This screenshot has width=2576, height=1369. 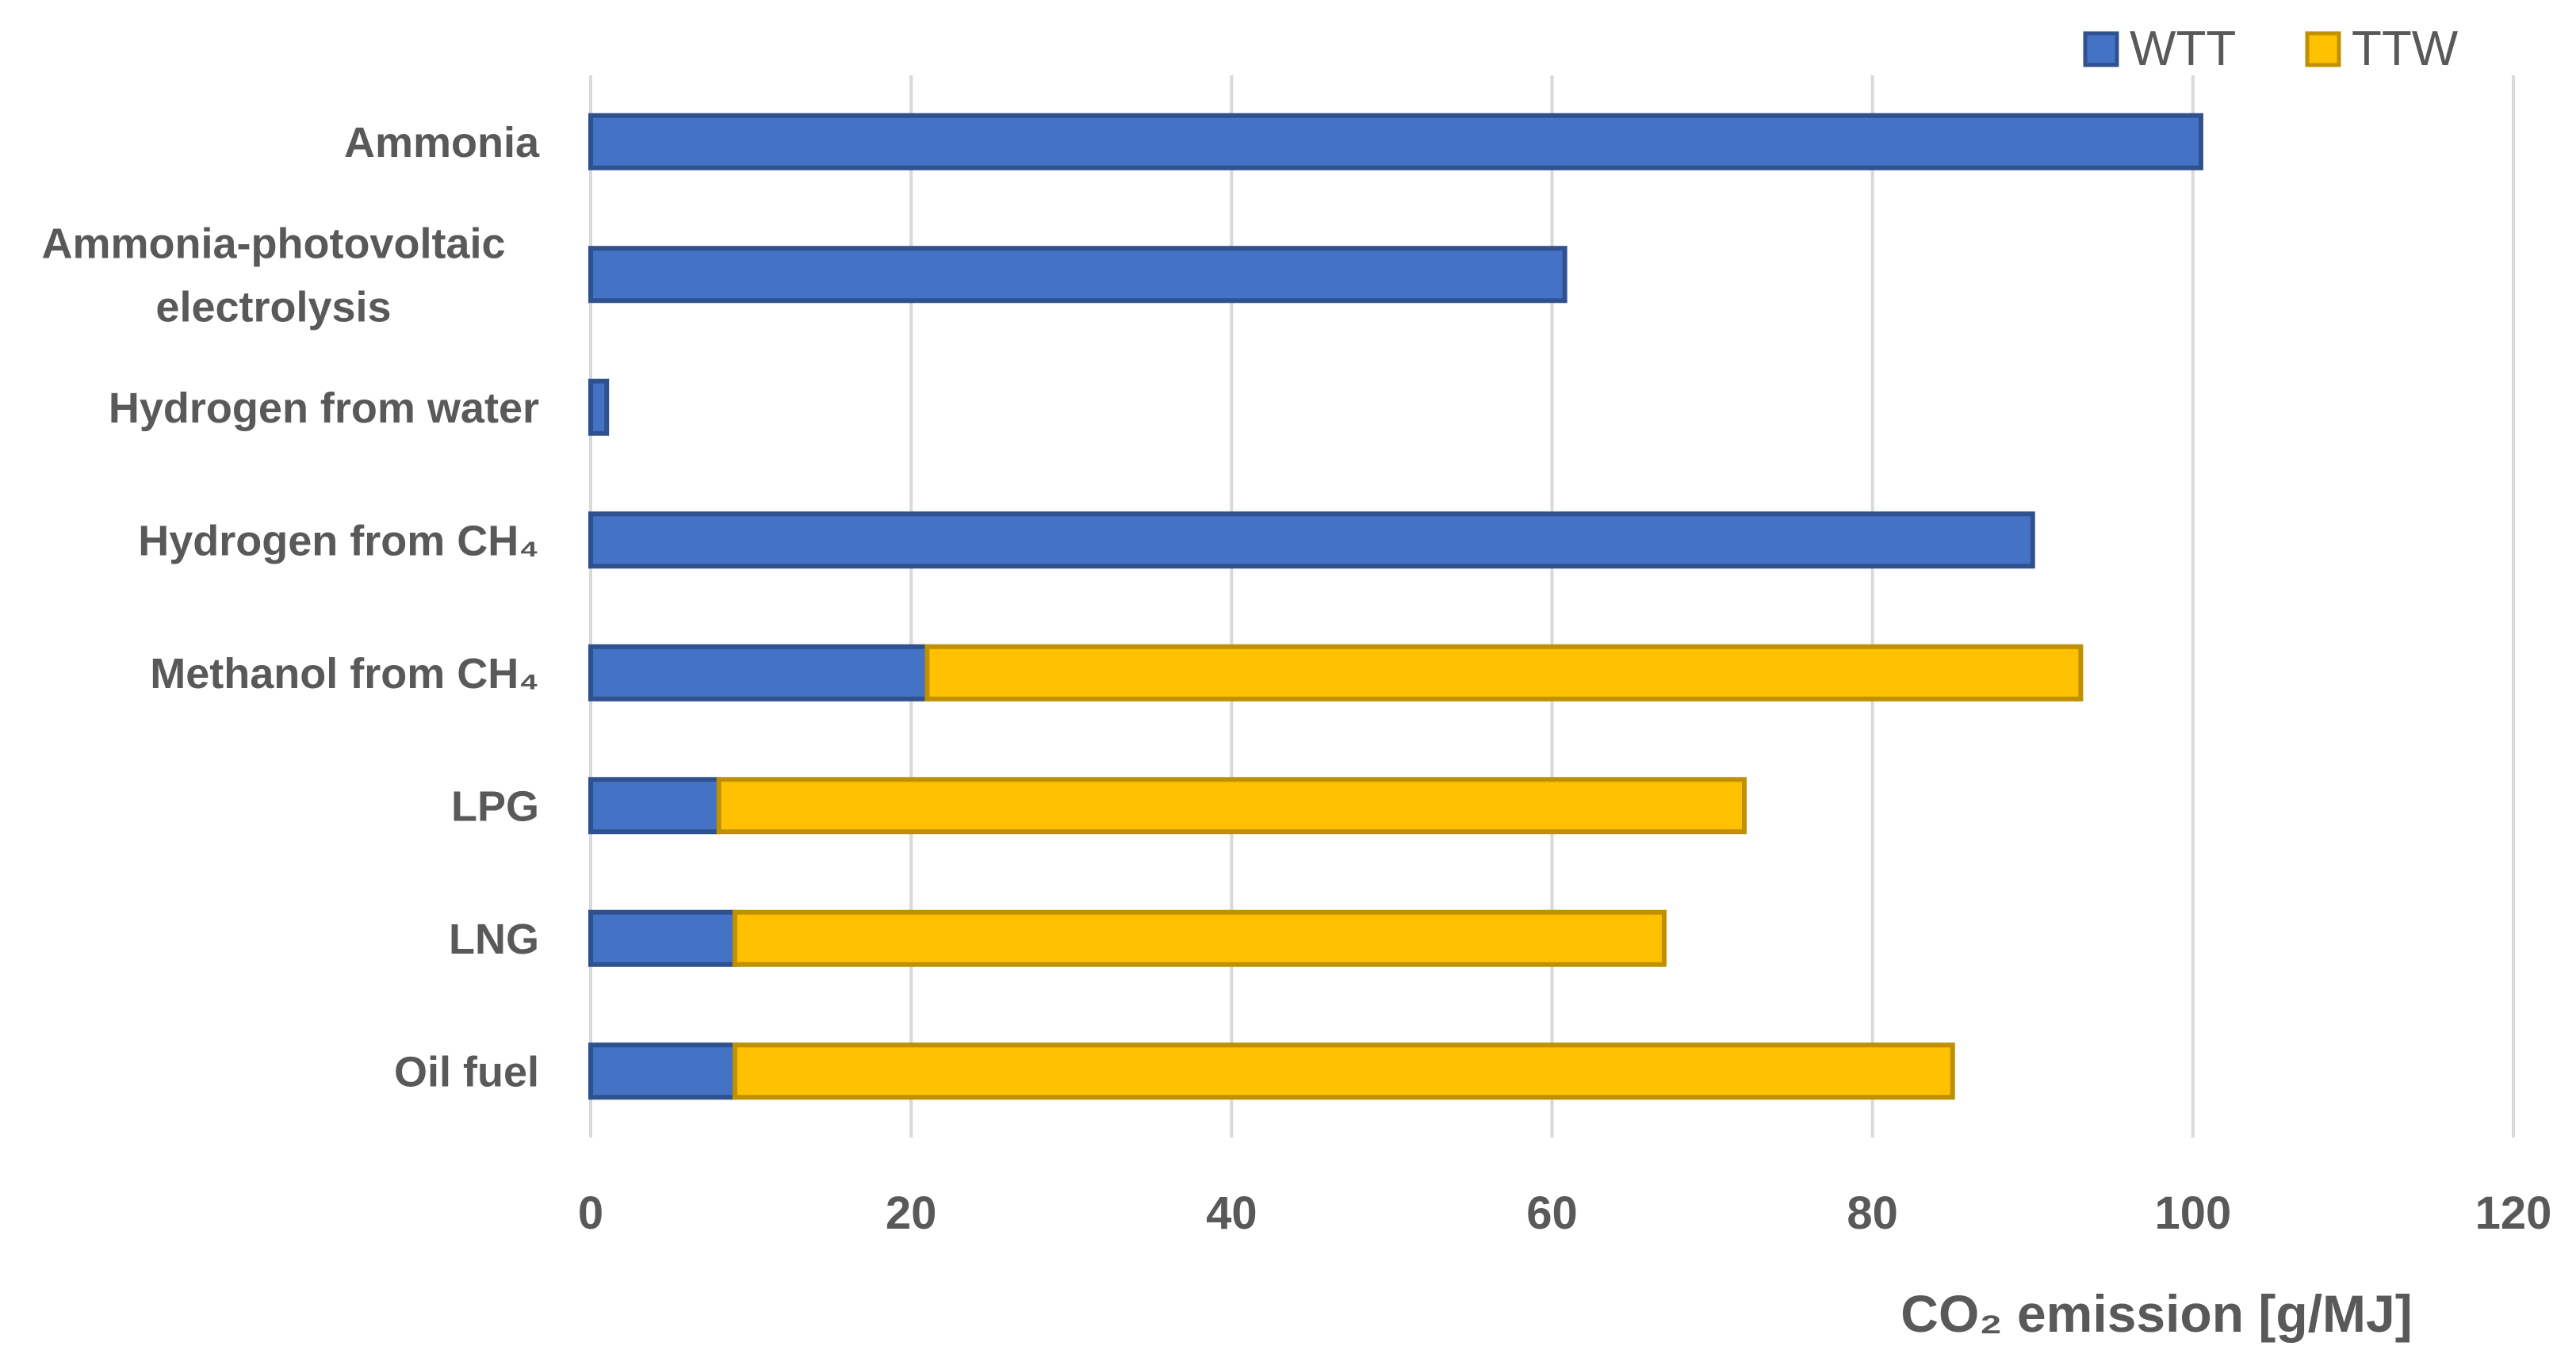 I want to click on category-label: Hydrogen from CH₄, so click(x=338, y=540).